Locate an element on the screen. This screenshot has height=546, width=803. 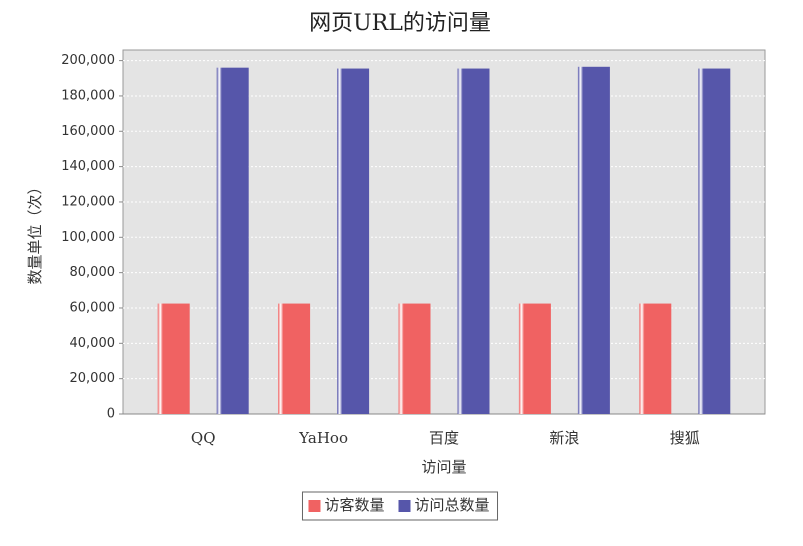
legend: 访客数量 访问总数量 is located at coordinates (400, 506).